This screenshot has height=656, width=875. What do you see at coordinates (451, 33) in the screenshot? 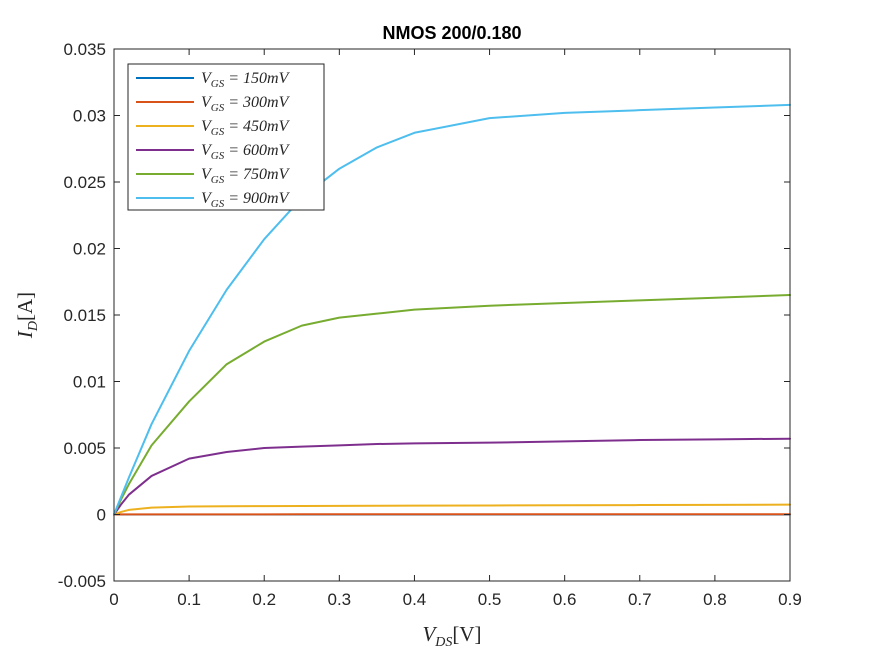
I see `chart-title: NMOS 200/0.180` at bounding box center [451, 33].